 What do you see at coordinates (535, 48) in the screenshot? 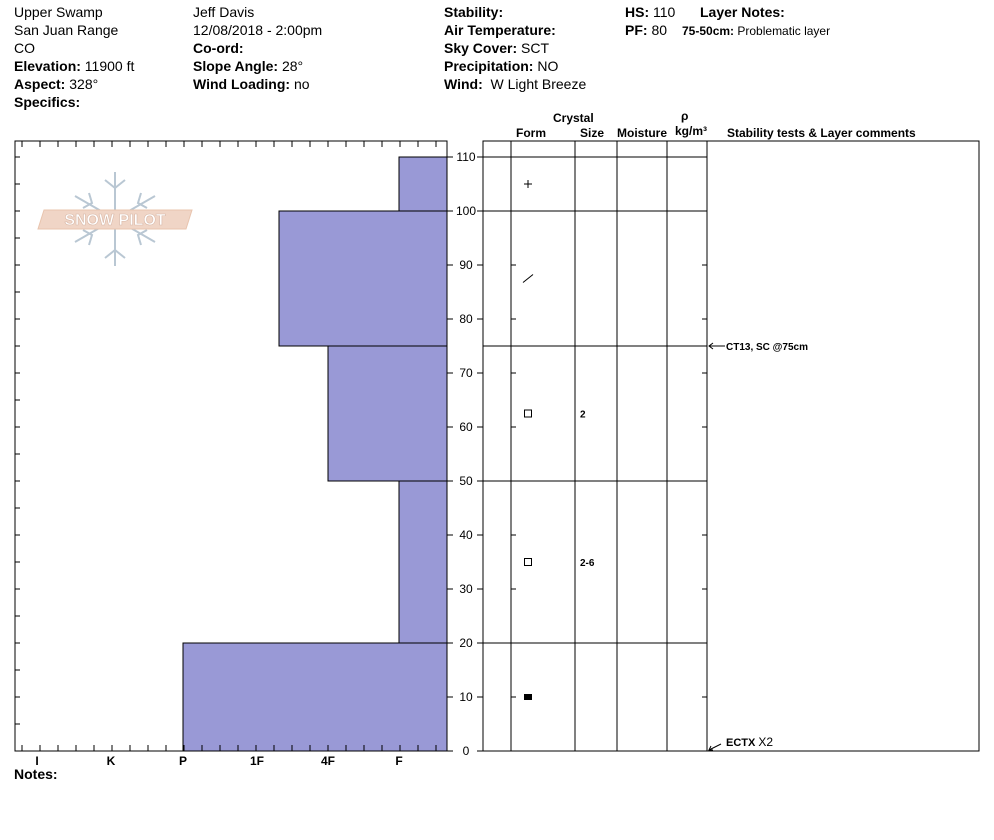
I see `sky-value: SCT` at bounding box center [535, 48].